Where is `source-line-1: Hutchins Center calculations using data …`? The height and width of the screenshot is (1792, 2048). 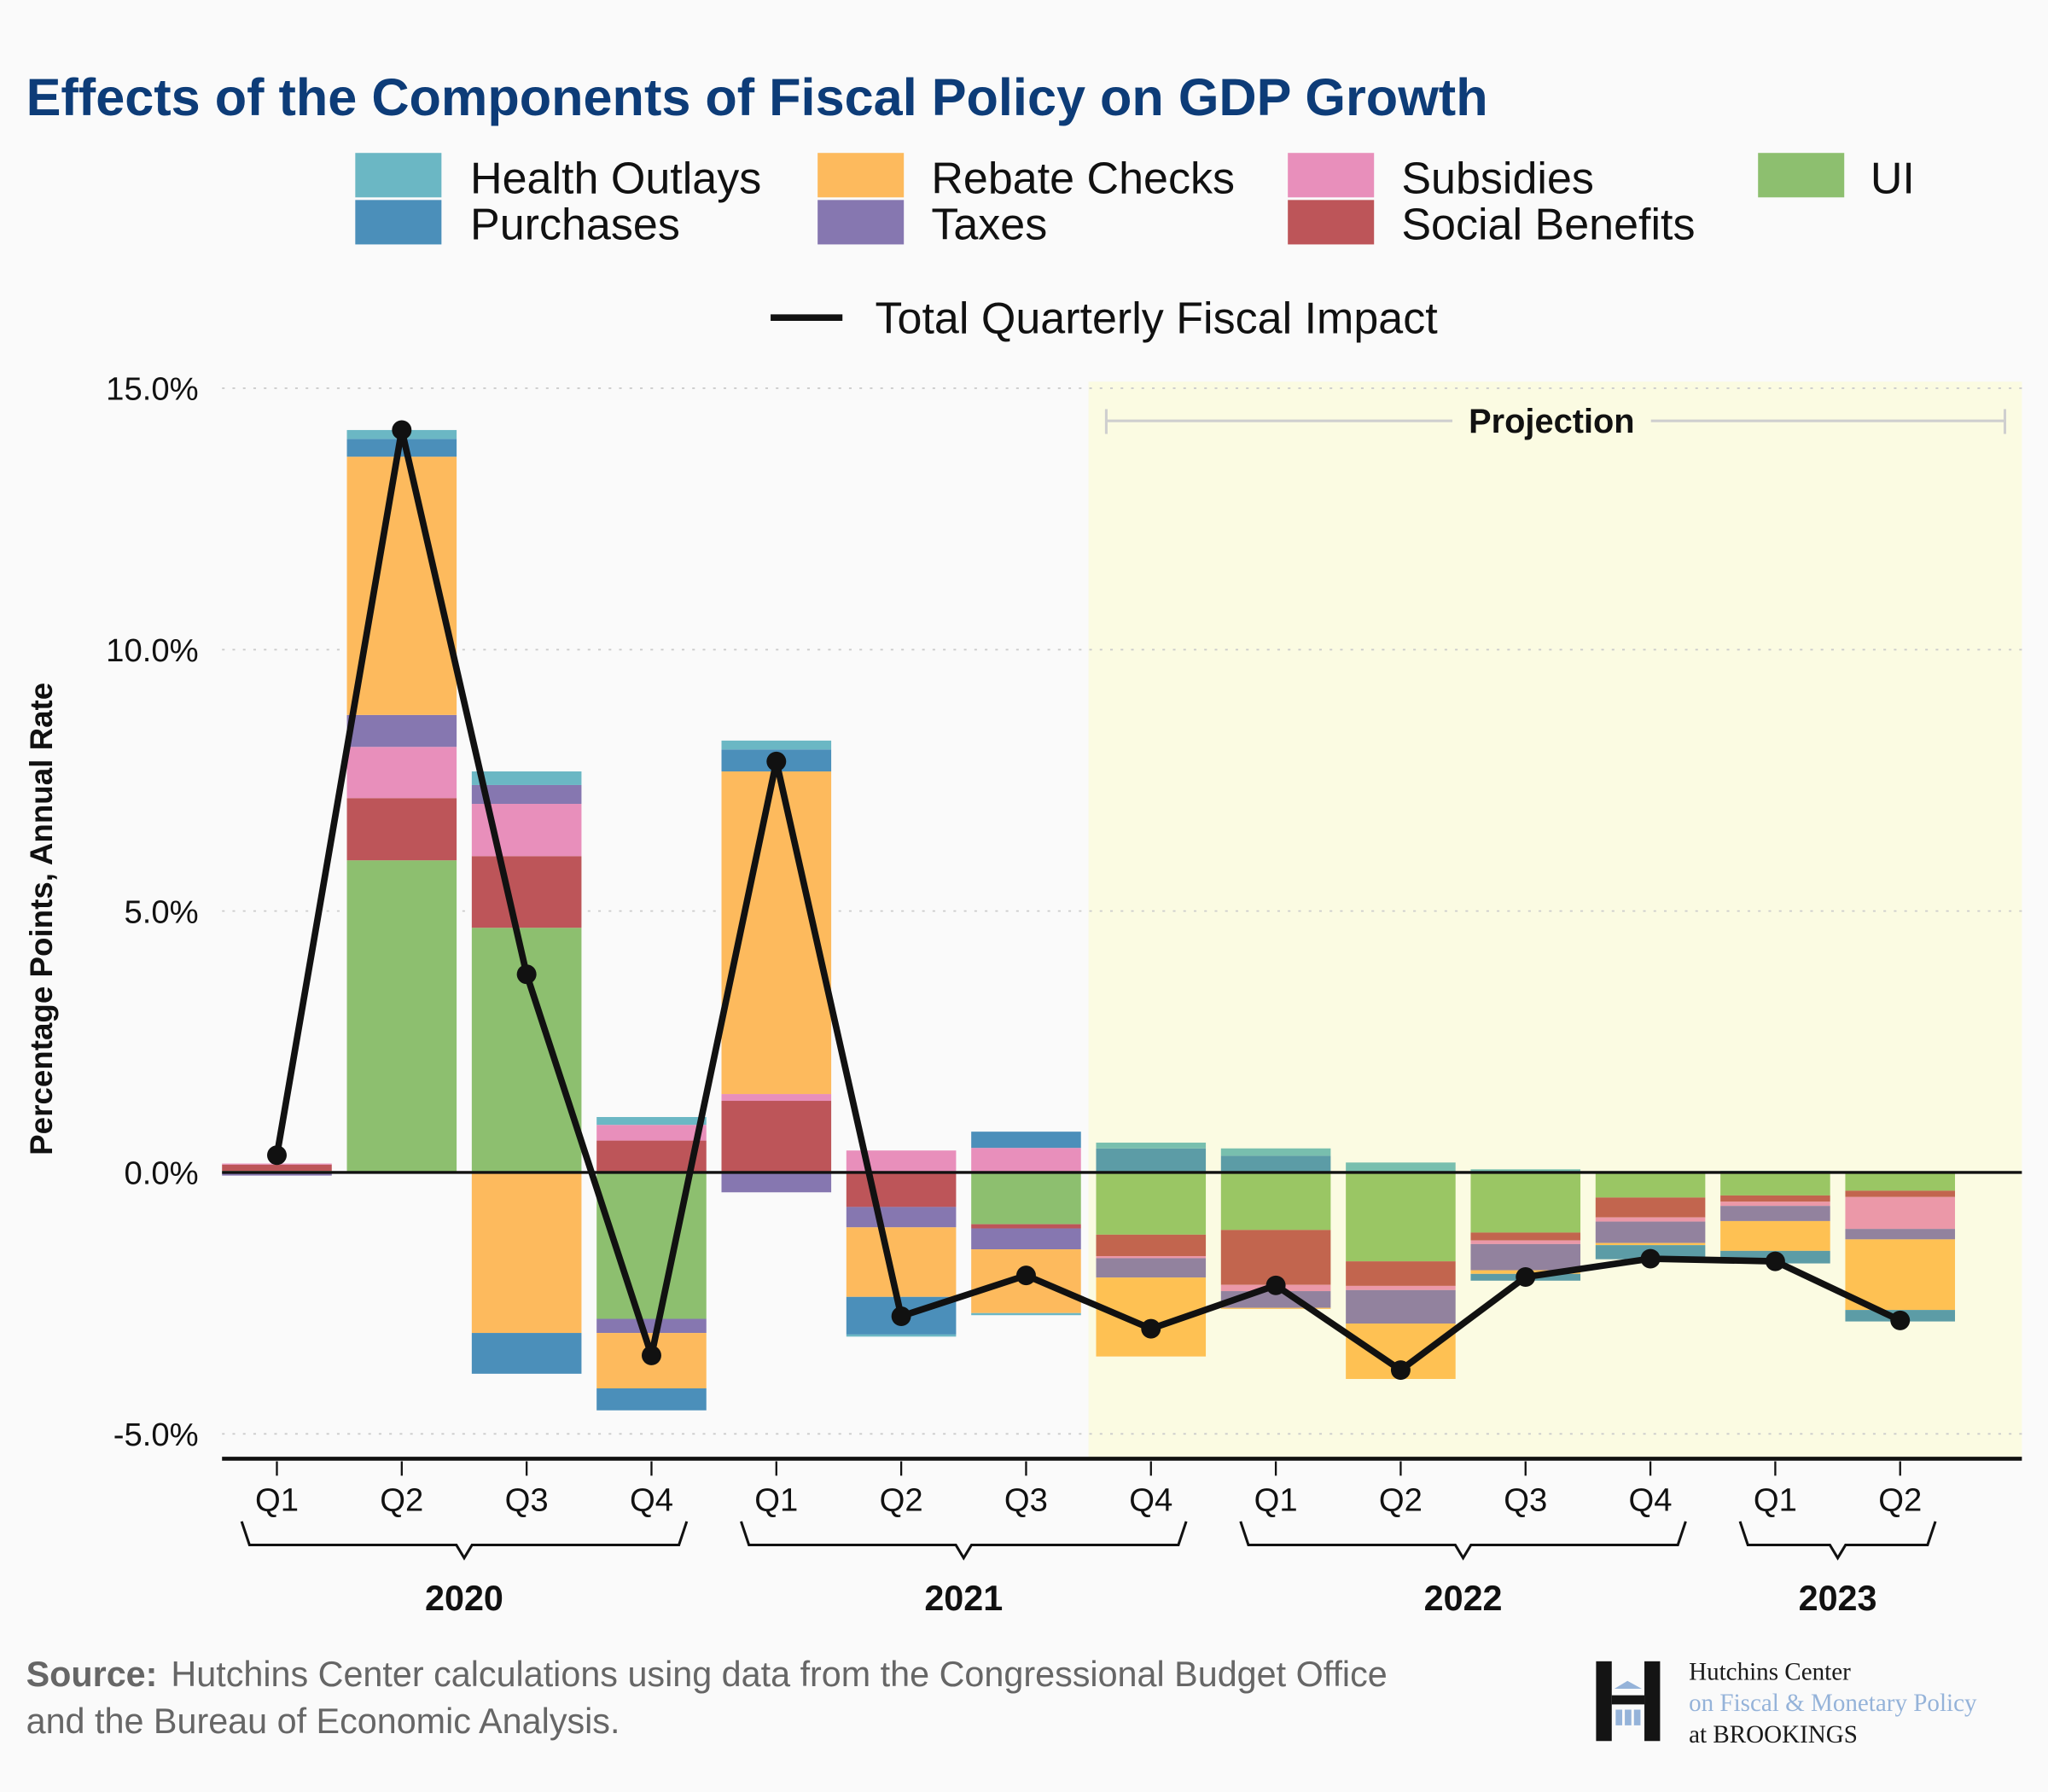
source-line-1: Hutchins Center calculations using data … is located at coordinates (779, 1674).